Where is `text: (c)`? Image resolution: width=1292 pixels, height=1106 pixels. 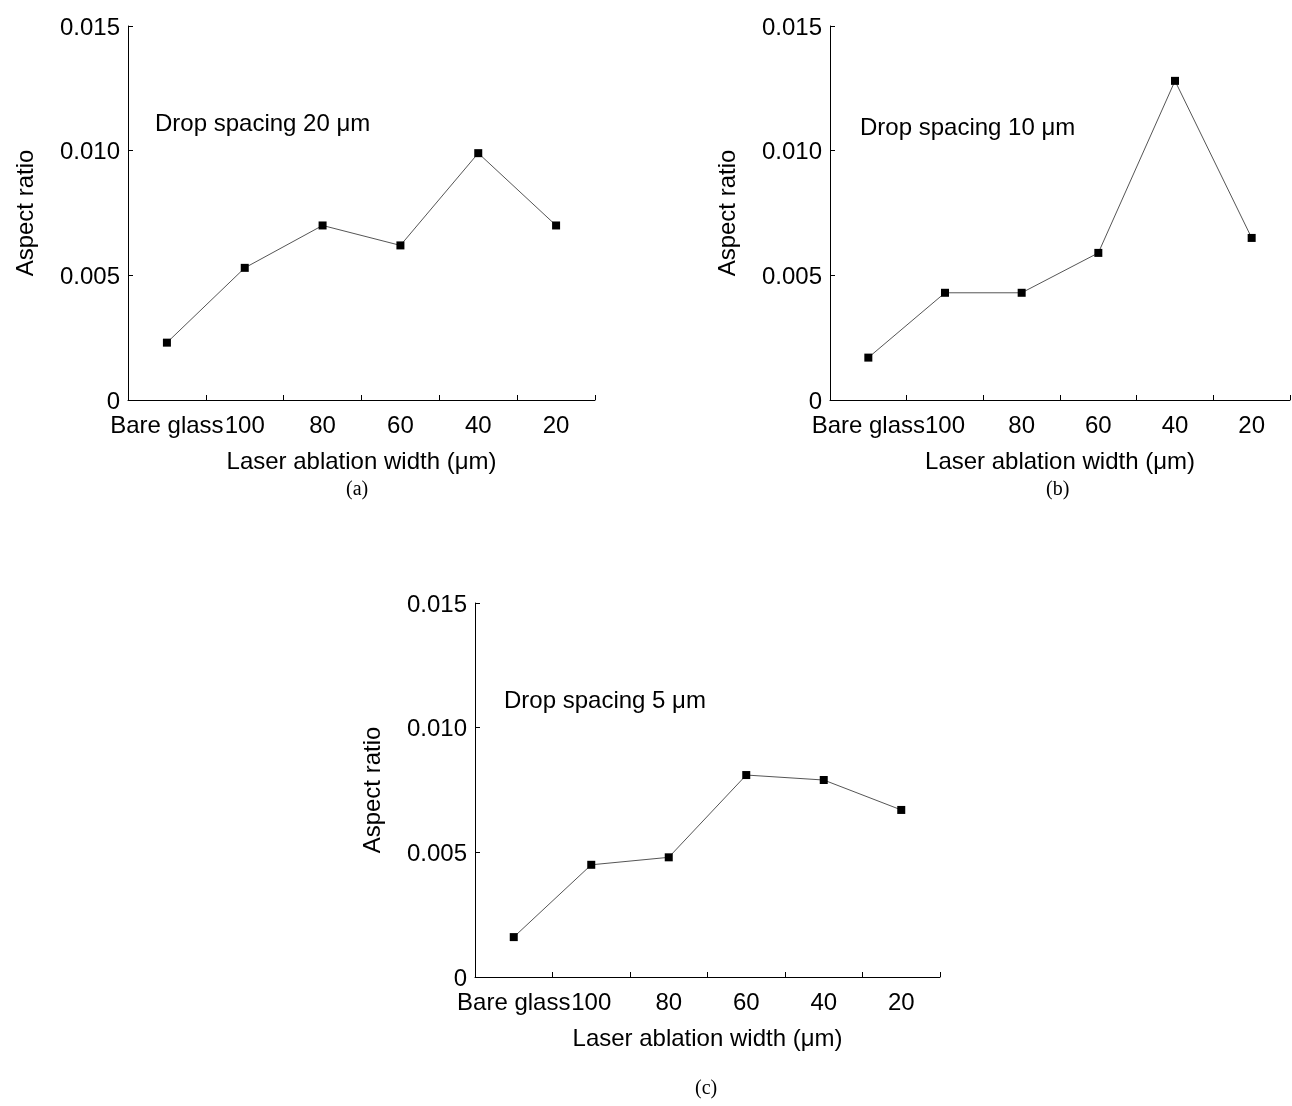
text: (c) is located at coordinates (706, 1087).